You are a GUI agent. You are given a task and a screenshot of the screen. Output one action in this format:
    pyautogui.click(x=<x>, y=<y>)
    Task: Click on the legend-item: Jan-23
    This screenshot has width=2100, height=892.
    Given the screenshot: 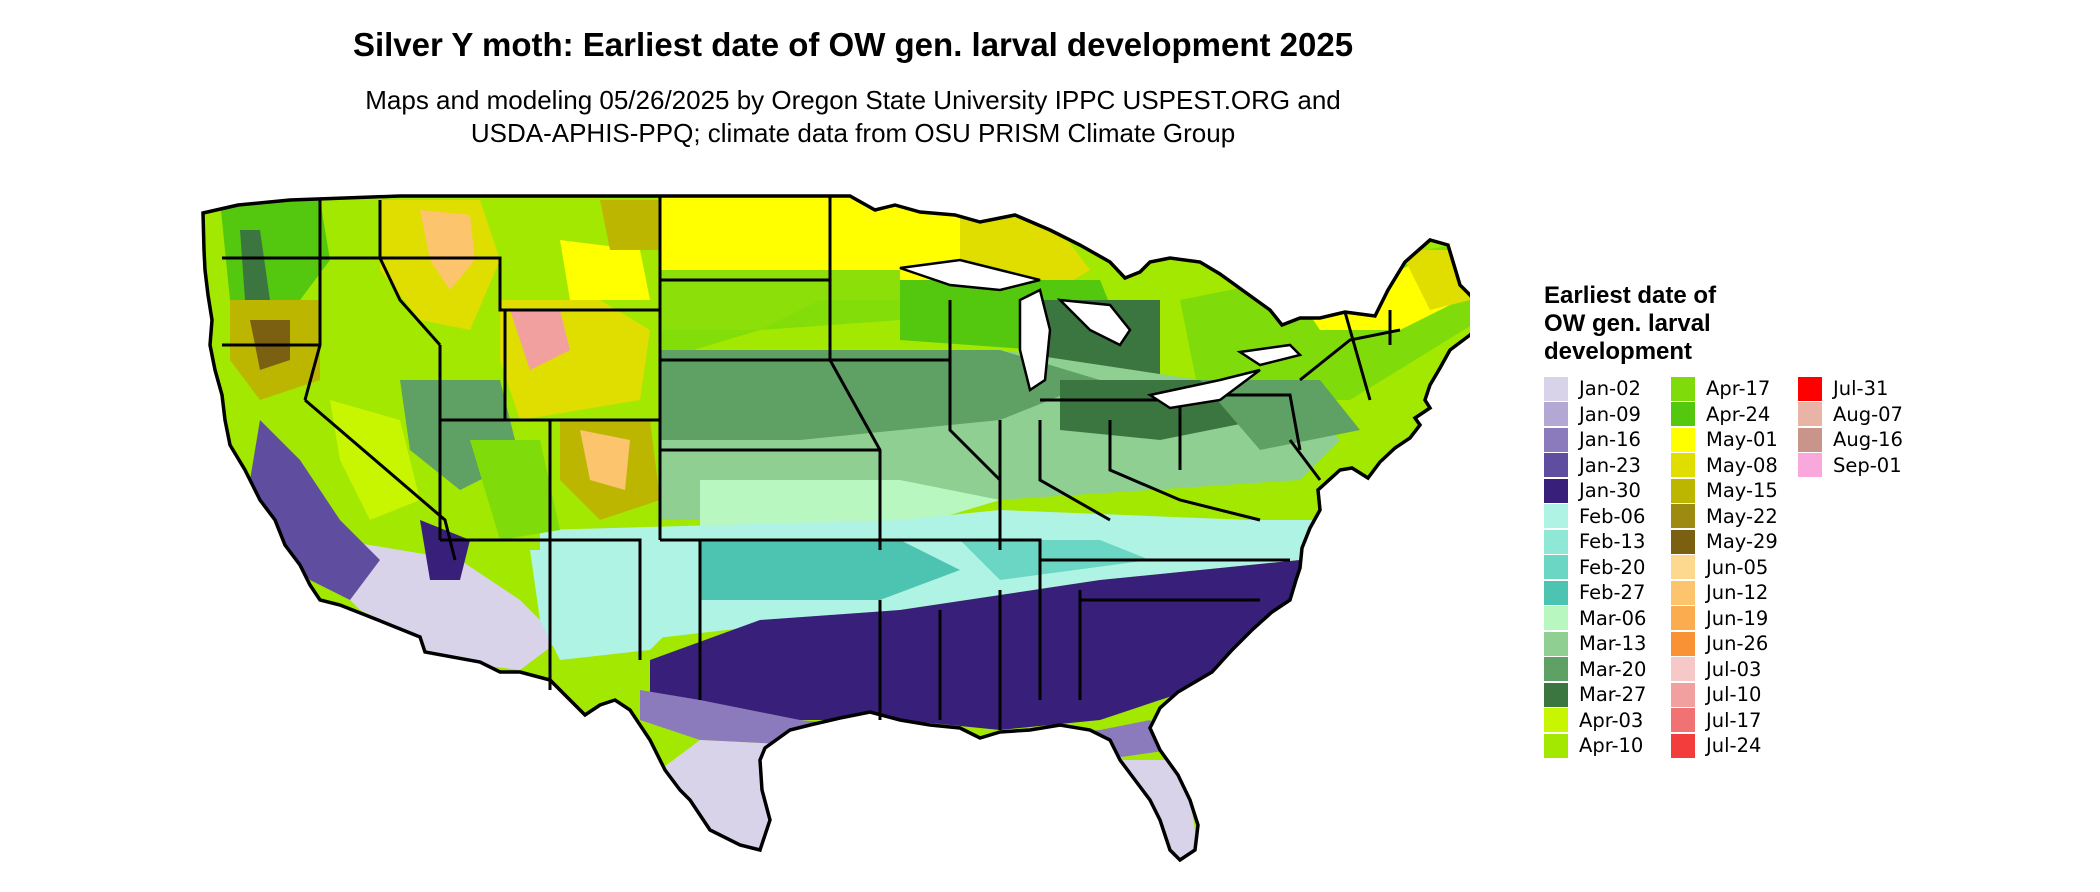 What is the action you would take?
    pyautogui.click(x=1602, y=466)
    